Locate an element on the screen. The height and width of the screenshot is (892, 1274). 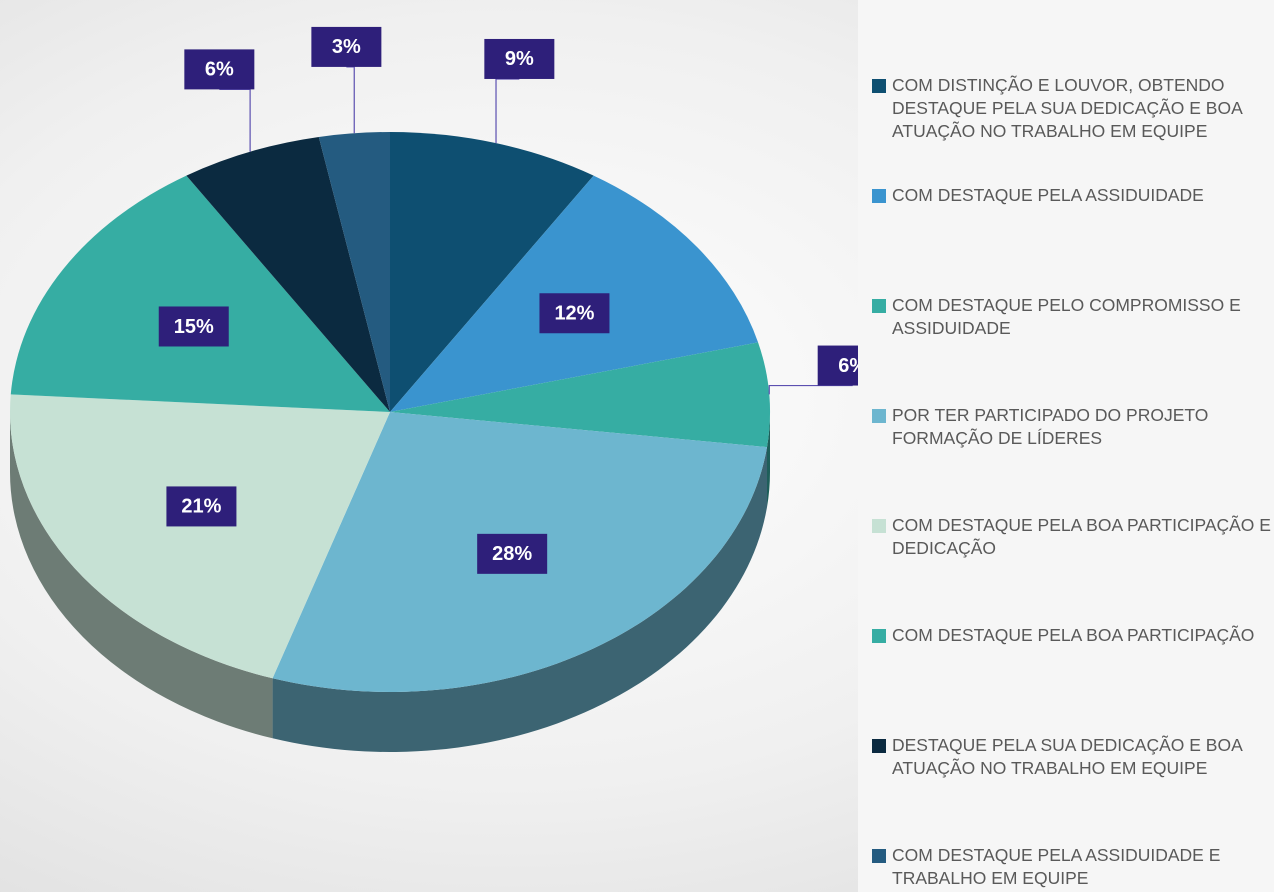
data-label: 12% is located at coordinates (574, 314).